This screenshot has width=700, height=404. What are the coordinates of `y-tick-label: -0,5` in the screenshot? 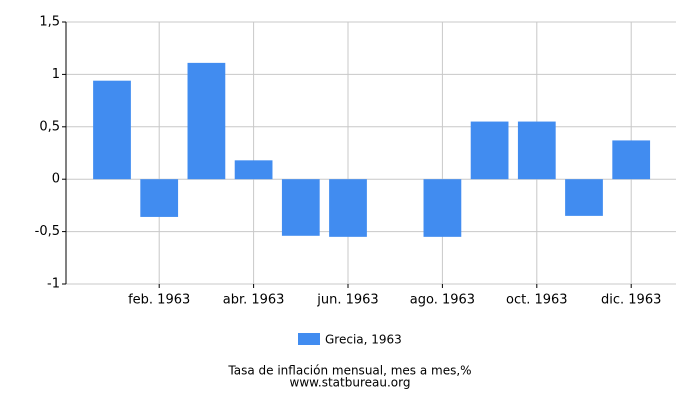 It's located at (47, 231).